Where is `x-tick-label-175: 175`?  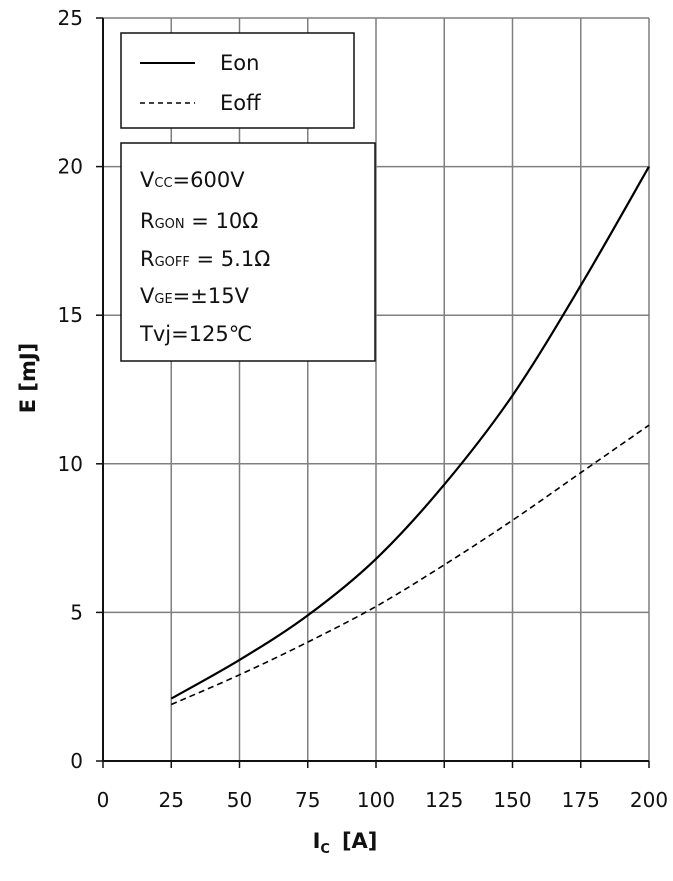
x-tick-label-175: 175 is located at coordinates (581, 800).